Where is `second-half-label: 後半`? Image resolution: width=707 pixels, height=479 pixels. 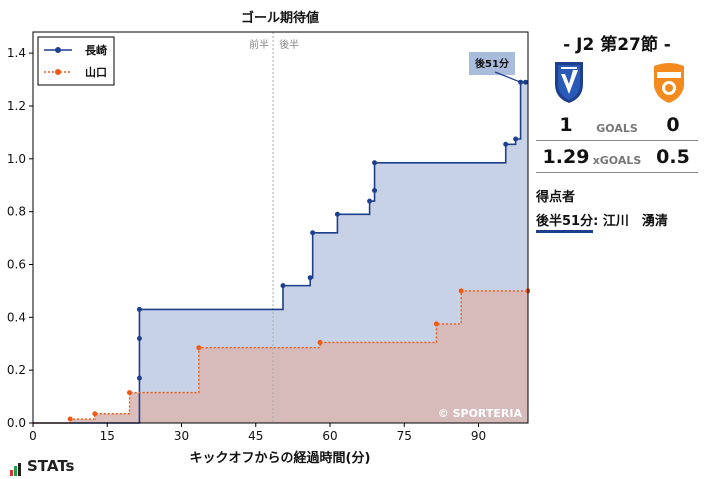
second-half-label: 後半 is located at coordinates (289, 44).